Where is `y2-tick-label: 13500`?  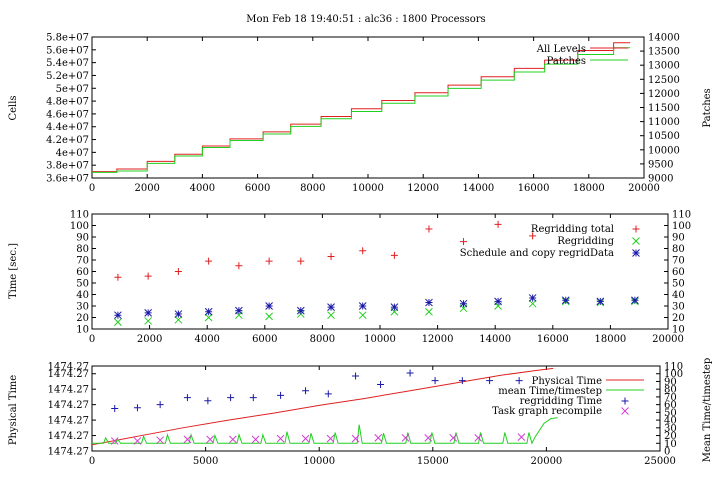
y2-tick-label: 13500 is located at coordinates (664, 52).